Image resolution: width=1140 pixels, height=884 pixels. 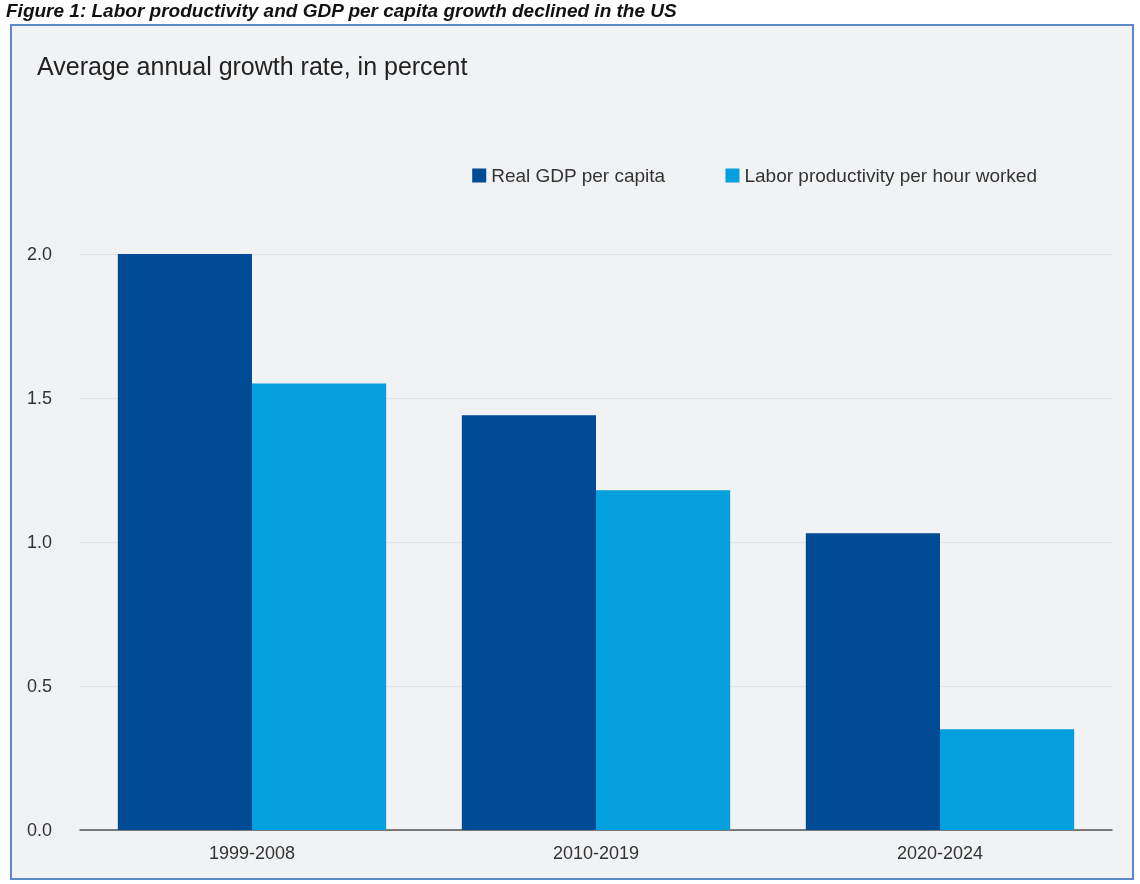 What do you see at coordinates (39, 398) in the screenshot?
I see `y-tick-label: 1.5` at bounding box center [39, 398].